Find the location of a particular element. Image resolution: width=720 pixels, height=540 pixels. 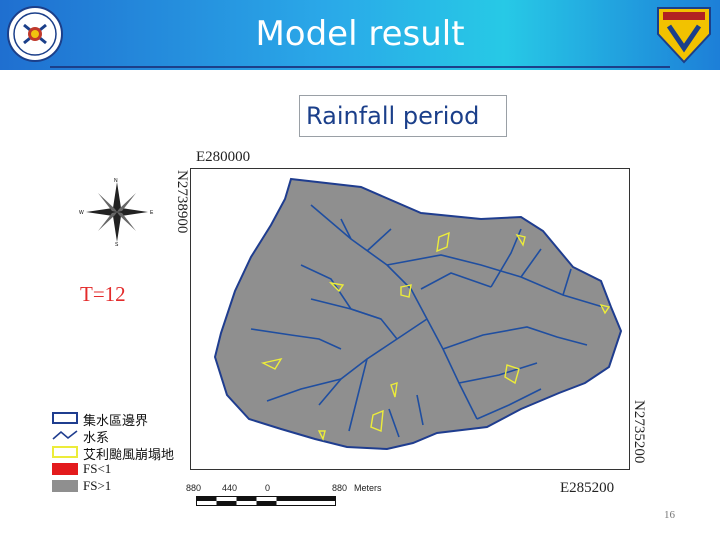

scale-bar: 880 440 0 880 Meters is located at coordinates (296, 497).